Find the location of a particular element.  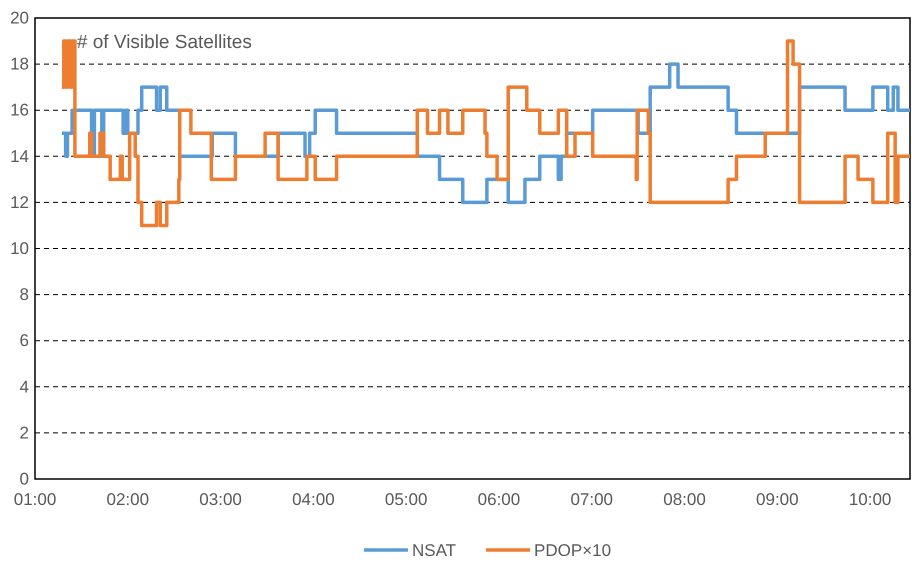

x-tick-label: 01:00 is located at coordinates (35, 500).